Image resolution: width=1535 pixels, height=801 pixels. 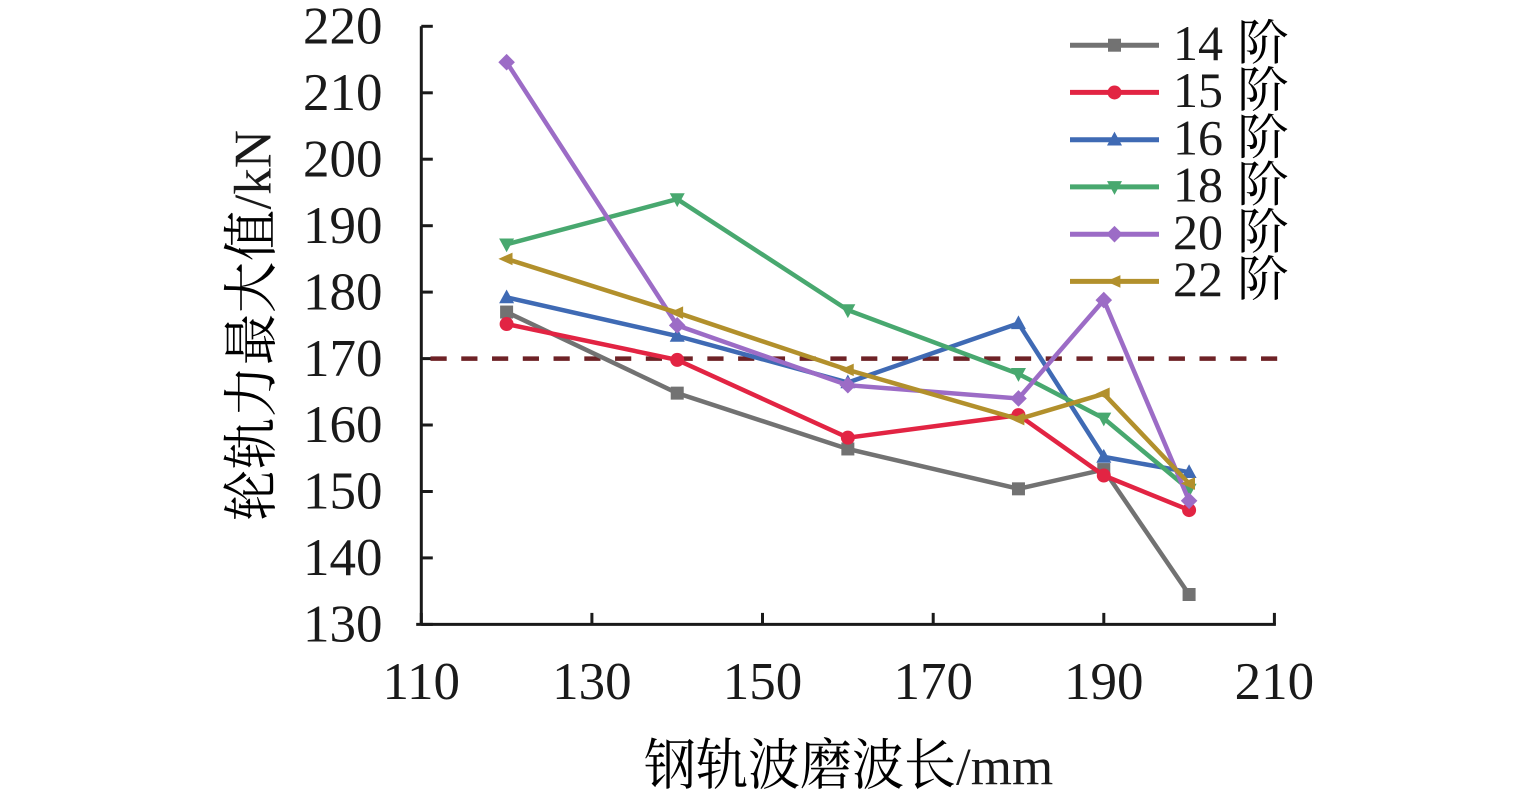 I want to click on svg-text: 22, so click(x=1198, y=279).